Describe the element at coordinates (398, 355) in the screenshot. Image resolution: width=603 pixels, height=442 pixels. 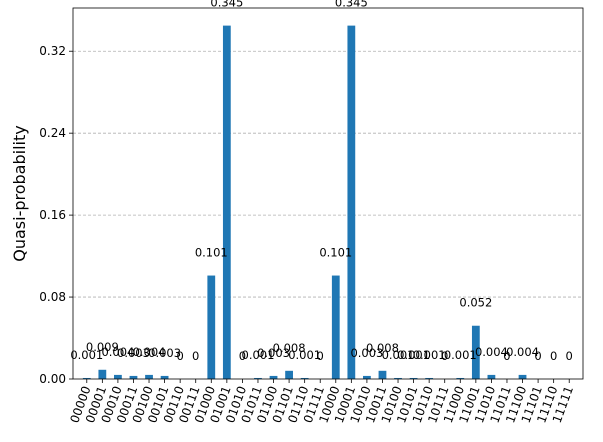
I see `bar-value-label-10100: 0.001` at that location.